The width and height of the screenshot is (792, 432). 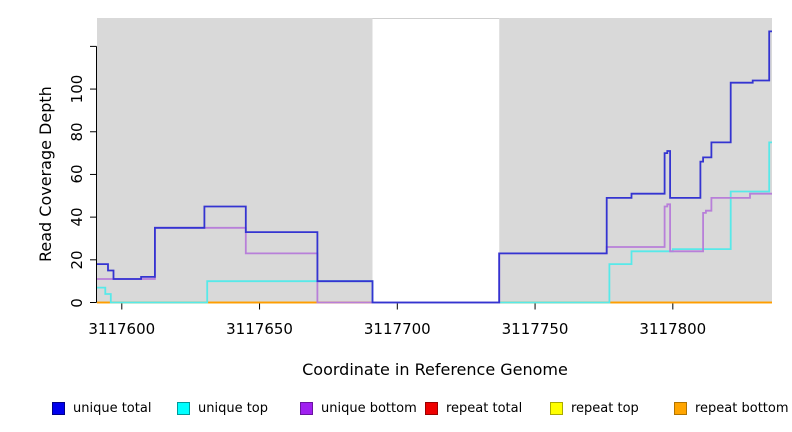 What do you see at coordinates (77, 132) in the screenshot?
I see `y-tick-label: 80` at bounding box center [77, 132].